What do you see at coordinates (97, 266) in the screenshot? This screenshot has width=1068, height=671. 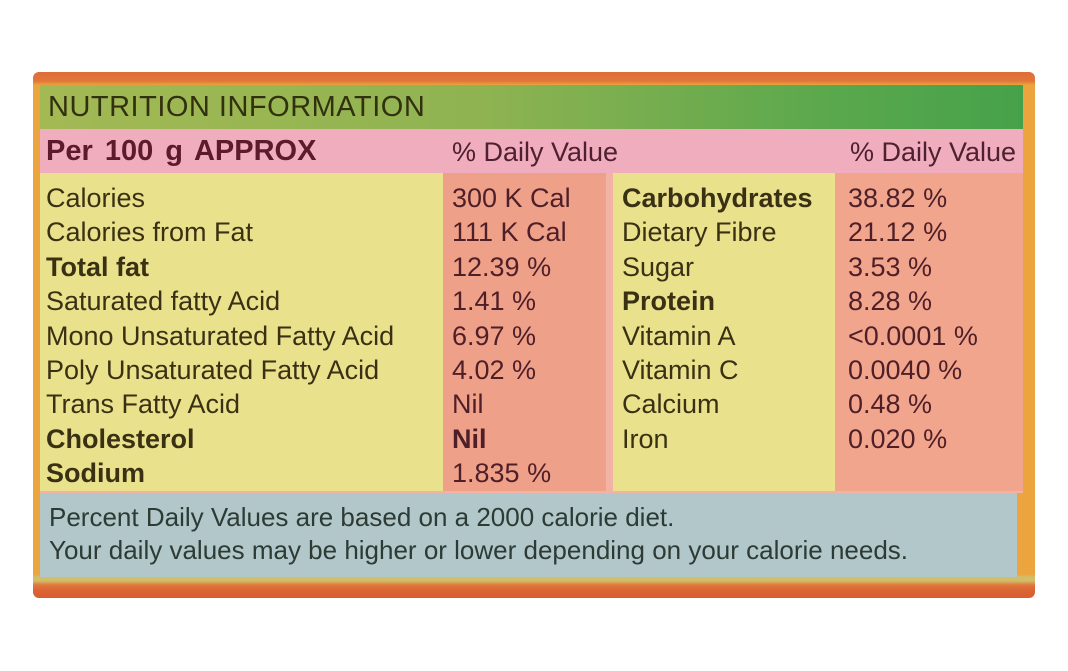 I see `nutrient-name: Total fat` at bounding box center [97, 266].